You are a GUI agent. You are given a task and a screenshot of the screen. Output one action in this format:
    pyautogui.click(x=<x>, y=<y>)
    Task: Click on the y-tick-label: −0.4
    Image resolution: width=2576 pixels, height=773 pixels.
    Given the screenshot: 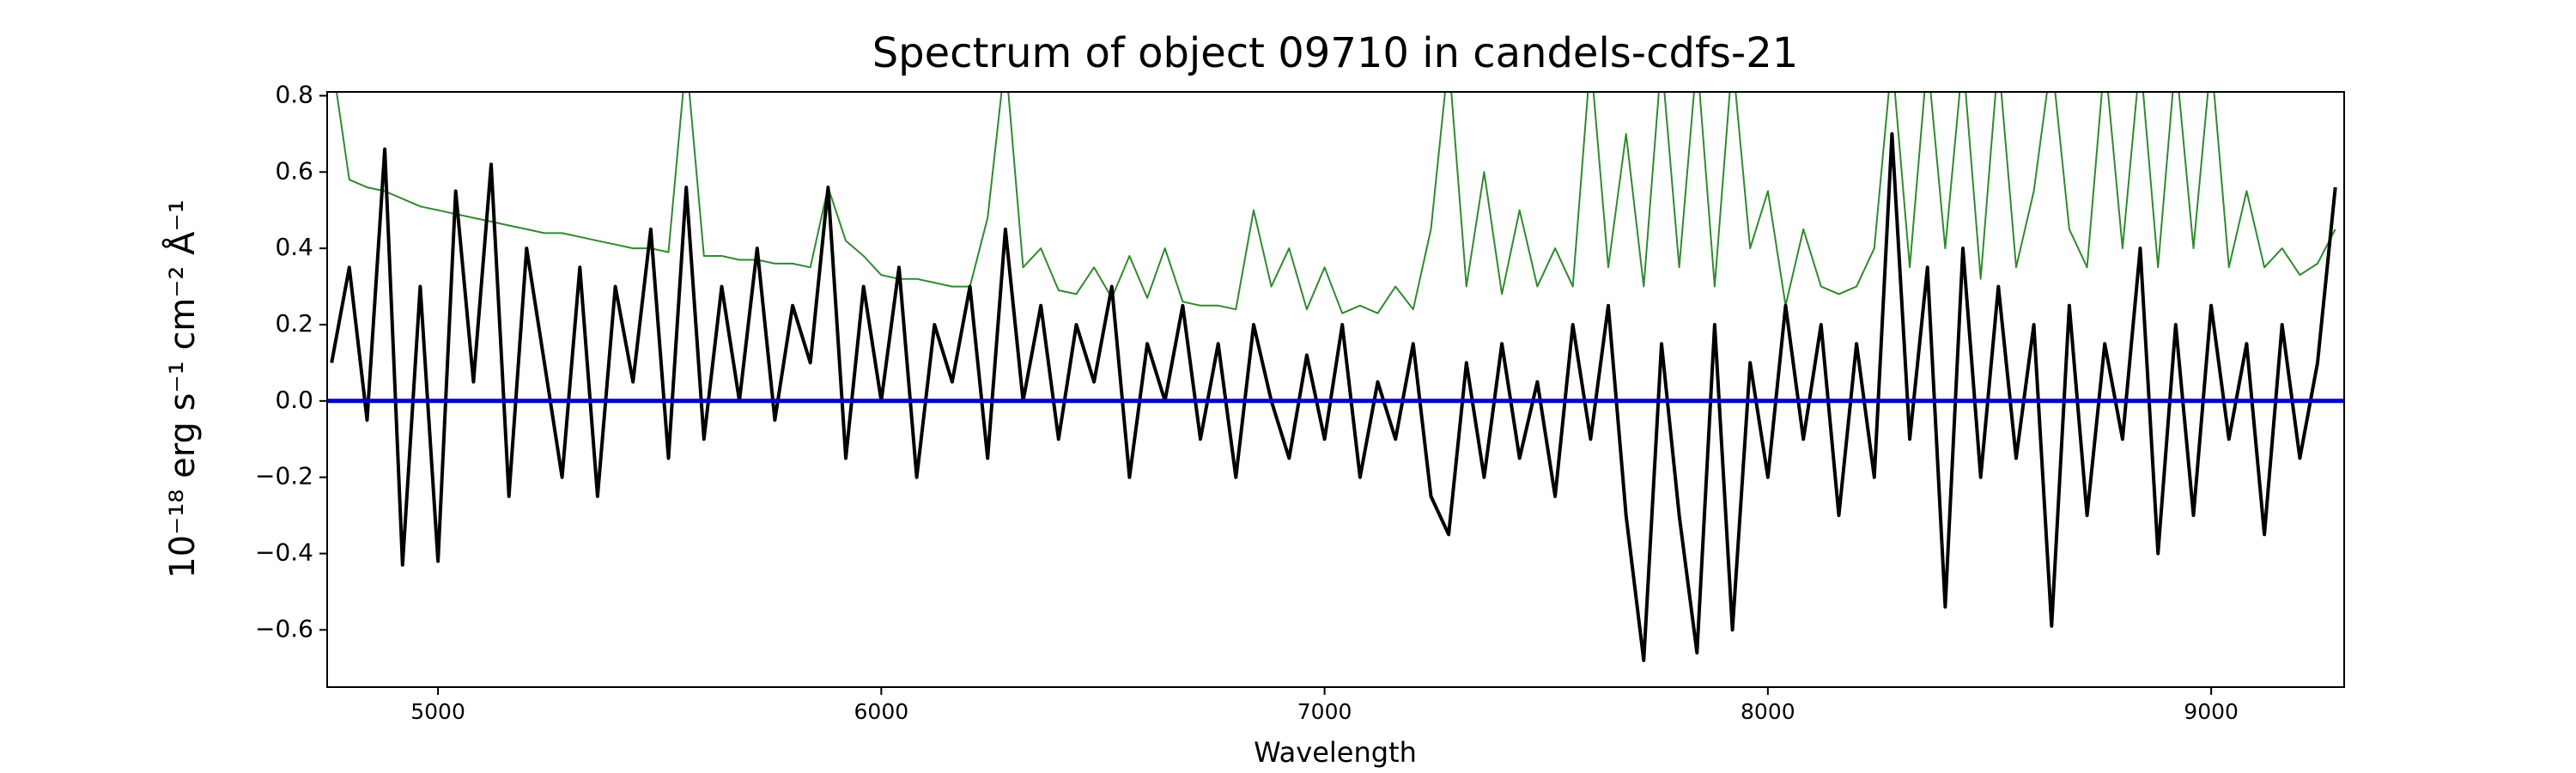 What is the action you would take?
    pyautogui.click(x=284, y=553)
    